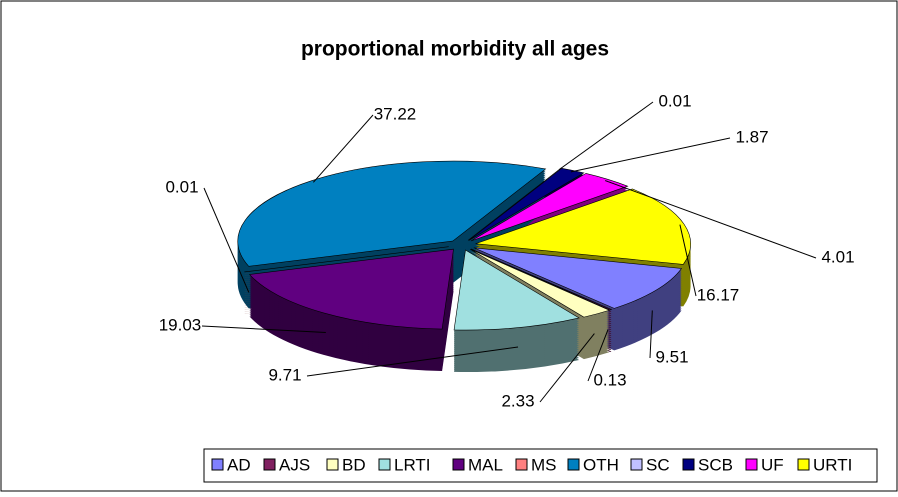  I want to click on slice-side, so click(346, 261).